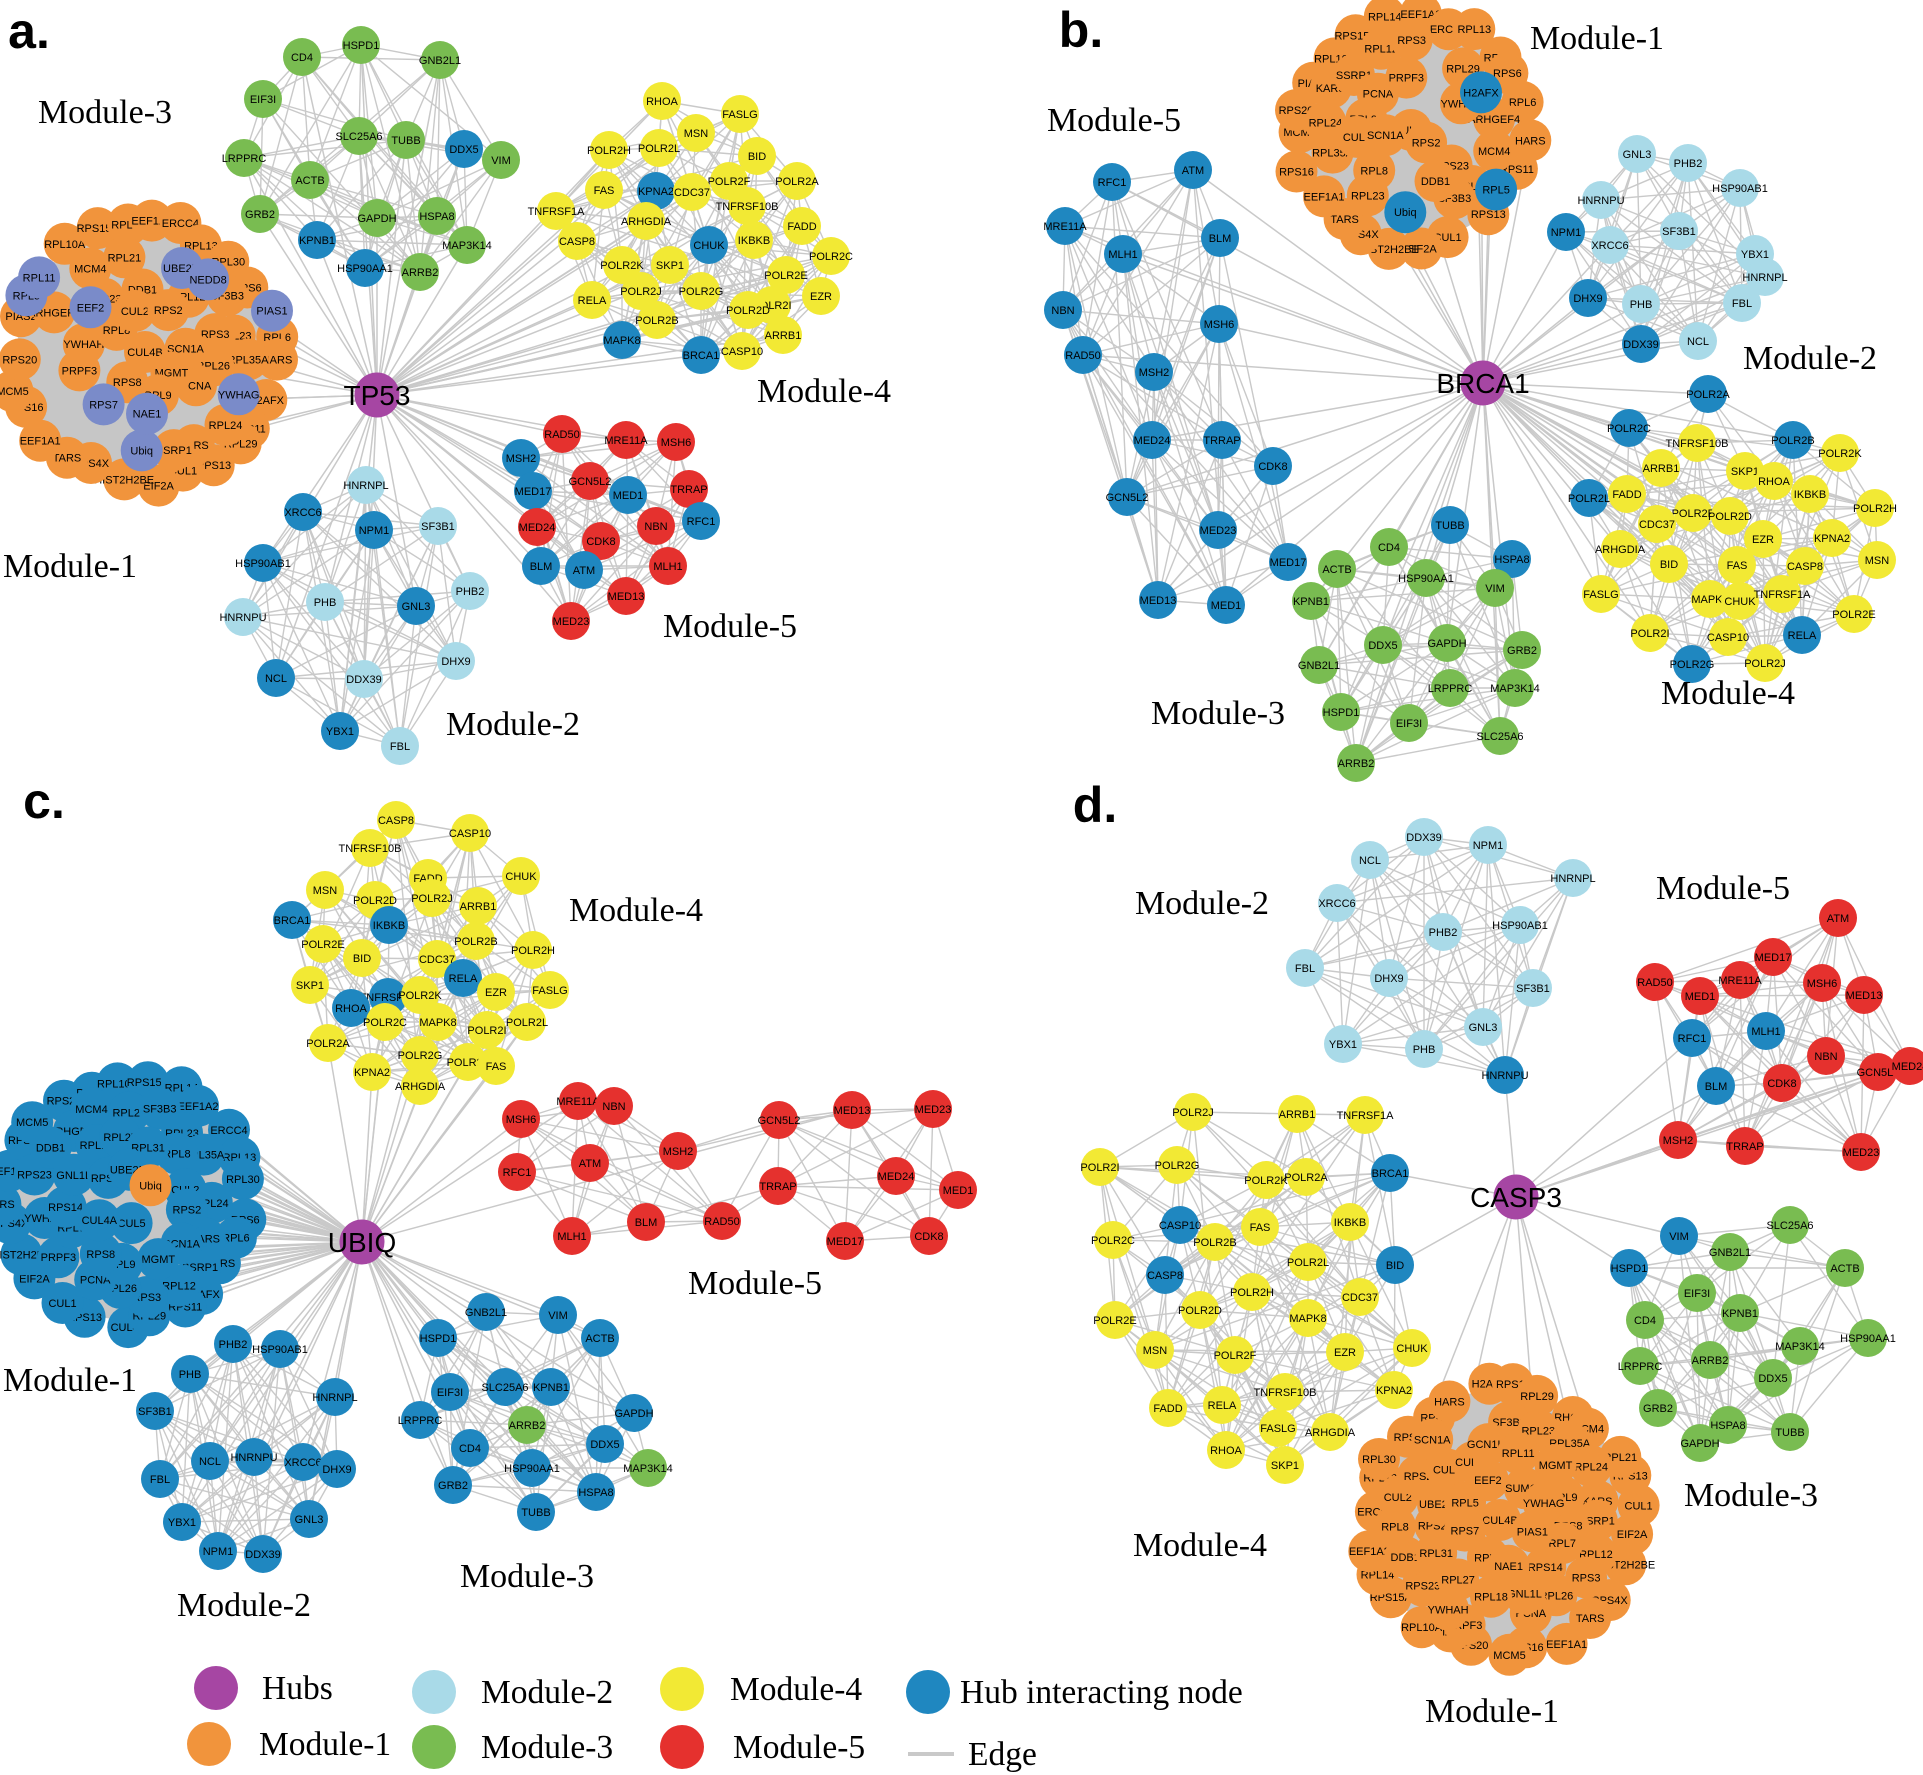 The image size is (1923, 1775). What do you see at coordinates (160, 1110) in the screenshot?
I see `svg-text: SF3B3` at bounding box center [160, 1110].